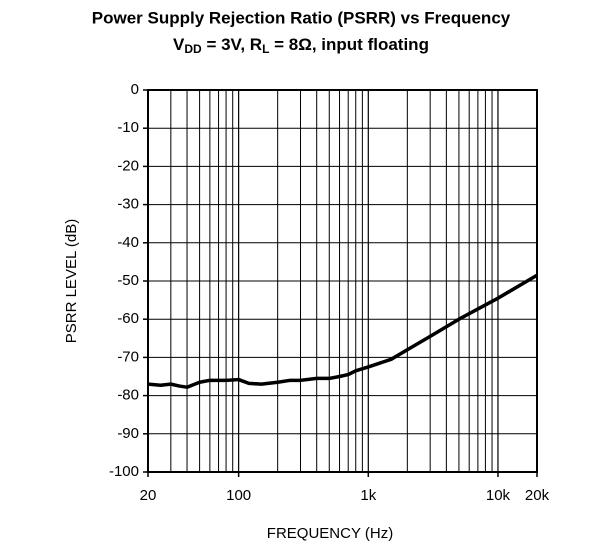  Describe the element at coordinates (342, 331) in the screenshot. I see `data-line` at that location.